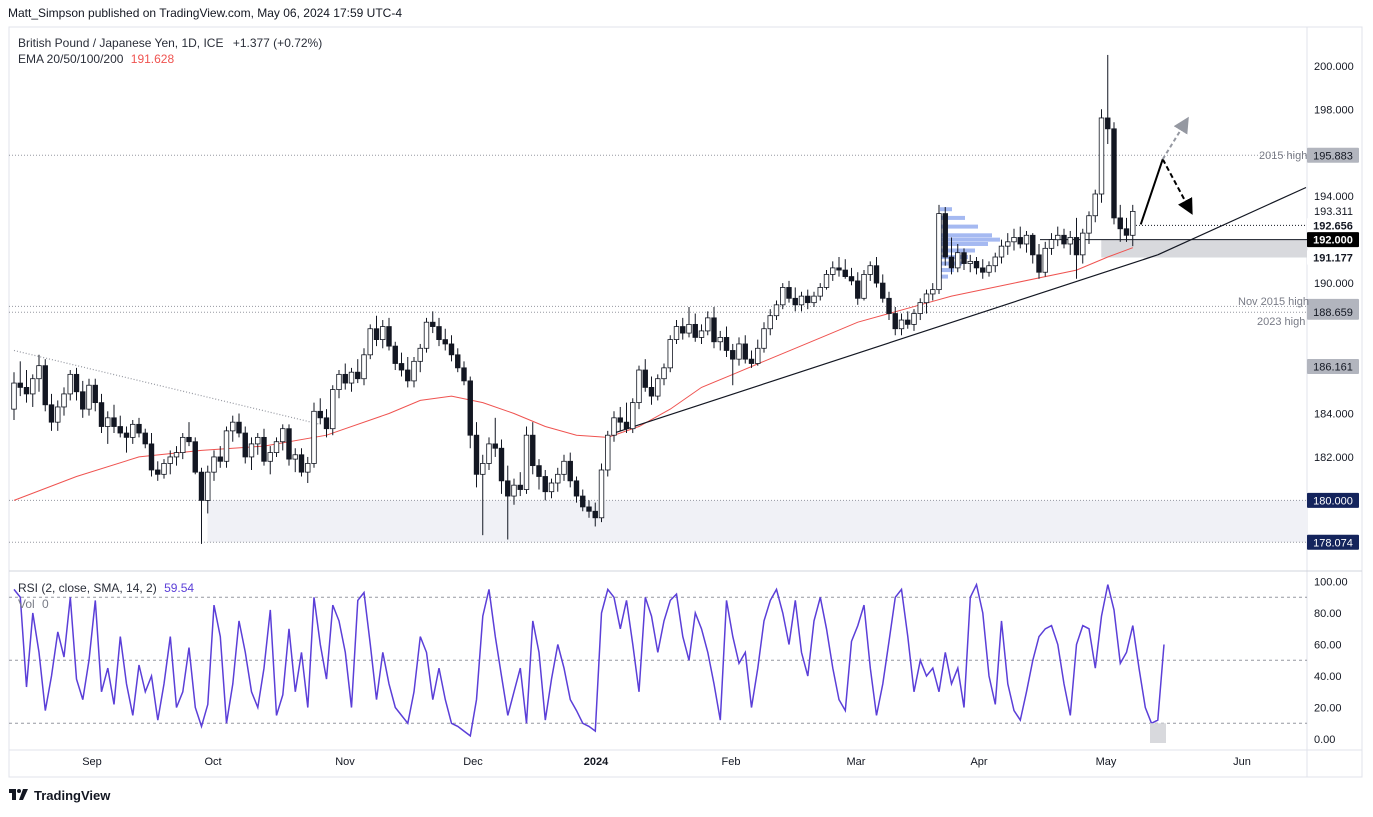 This screenshot has height=817, width=1373. Describe the element at coordinates (1106, 762) in the screenshot. I see `time-tick-label: May` at that location.